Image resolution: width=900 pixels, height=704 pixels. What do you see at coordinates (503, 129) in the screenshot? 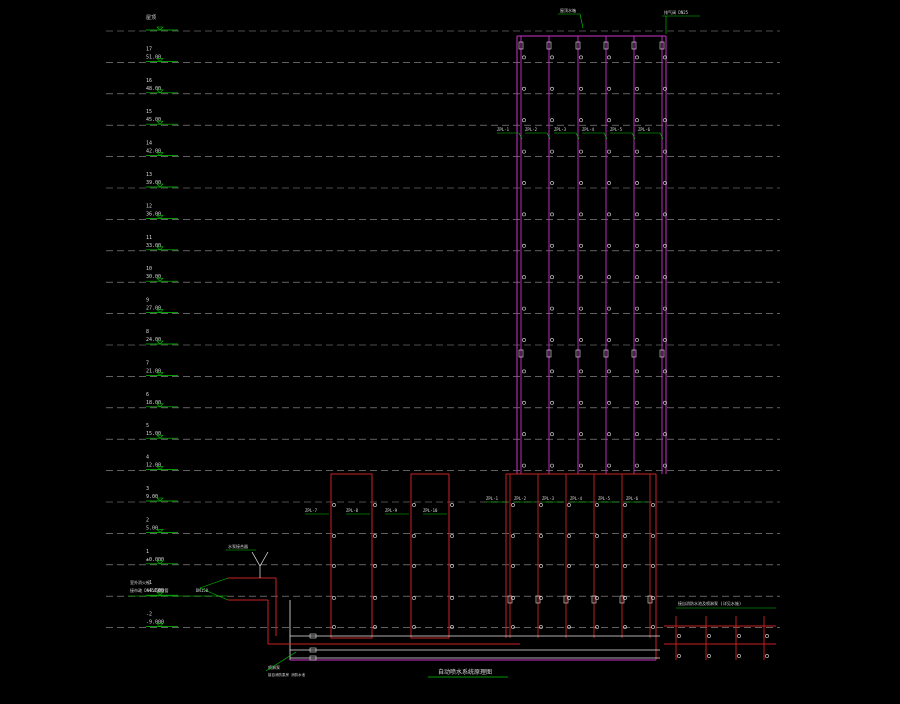
I see `riser-label-high: ZPL-1` at bounding box center [503, 129].